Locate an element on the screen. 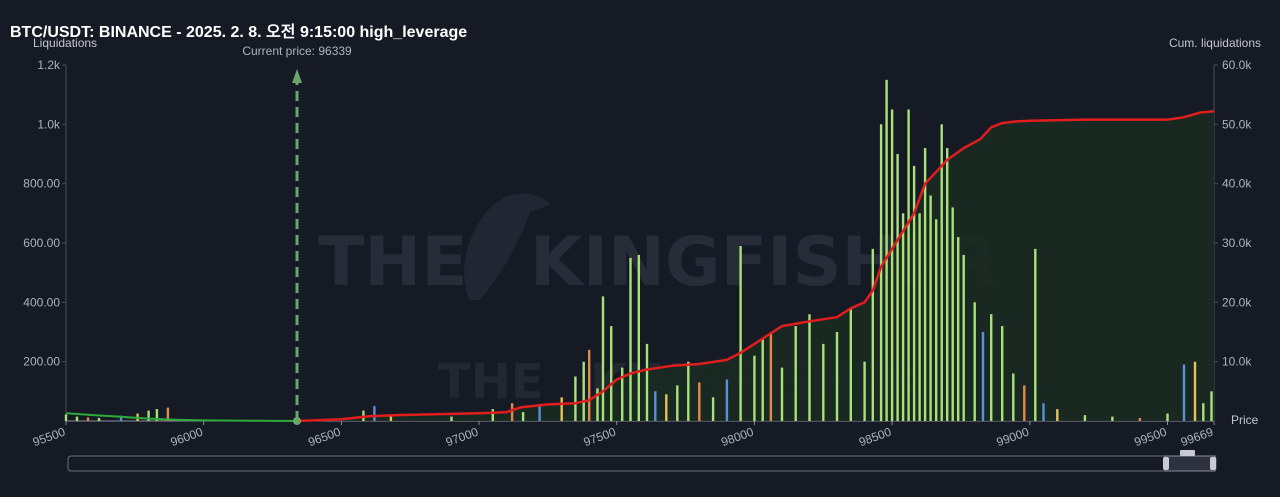 This screenshot has width=1280, height=497. x-tick-label: 98500 is located at coordinates (875, 437).